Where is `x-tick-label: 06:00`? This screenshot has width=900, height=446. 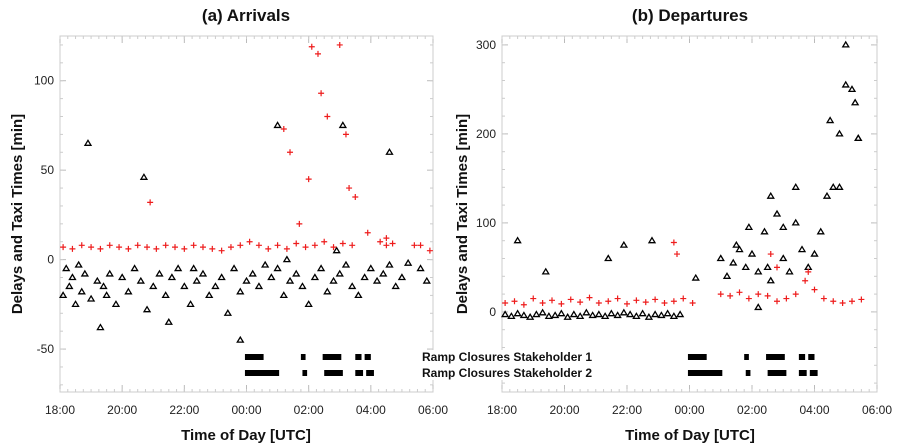 x-tick-label: 06:00 is located at coordinates (433, 410).